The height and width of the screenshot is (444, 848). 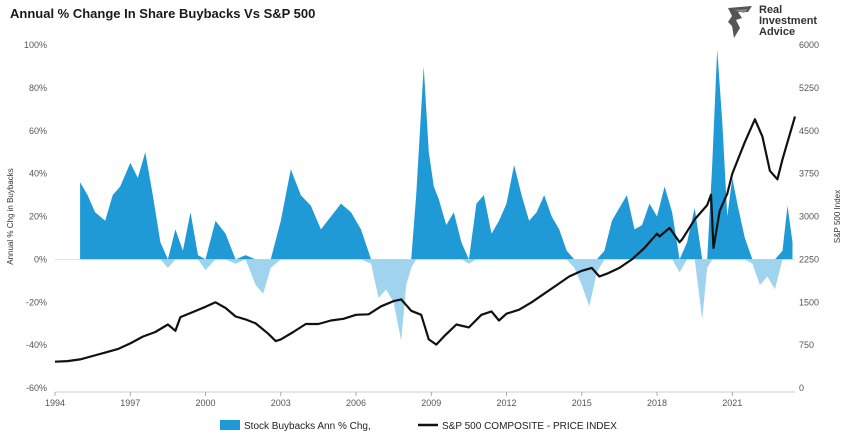 What do you see at coordinates (529, 426) in the screenshot?
I see `legend-label-line: S&P 500 COMPOSITE - PRICE INDEX` at bounding box center [529, 426].